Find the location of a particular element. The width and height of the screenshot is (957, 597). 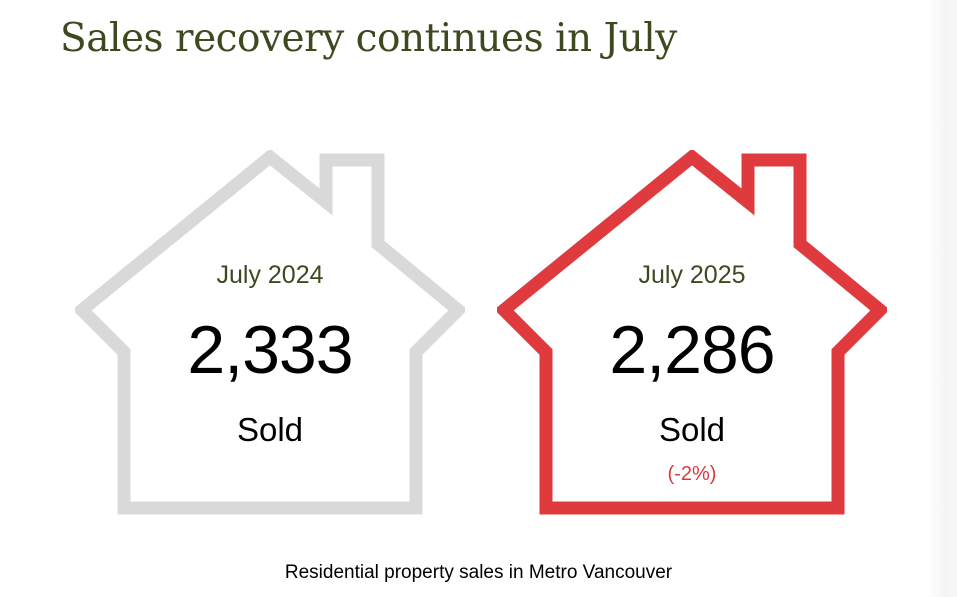

sold-count: 2,333 is located at coordinates (270, 350).